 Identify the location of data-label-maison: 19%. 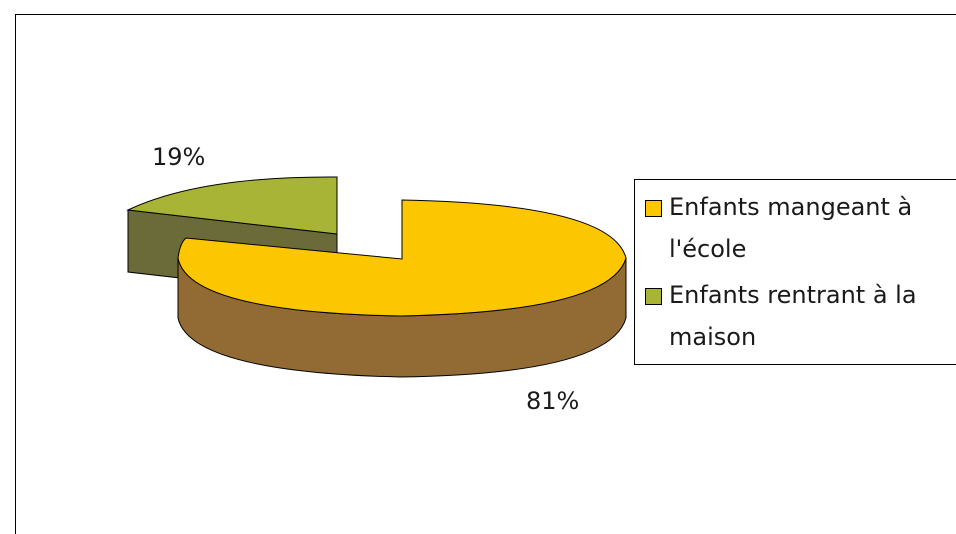
(179, 157).